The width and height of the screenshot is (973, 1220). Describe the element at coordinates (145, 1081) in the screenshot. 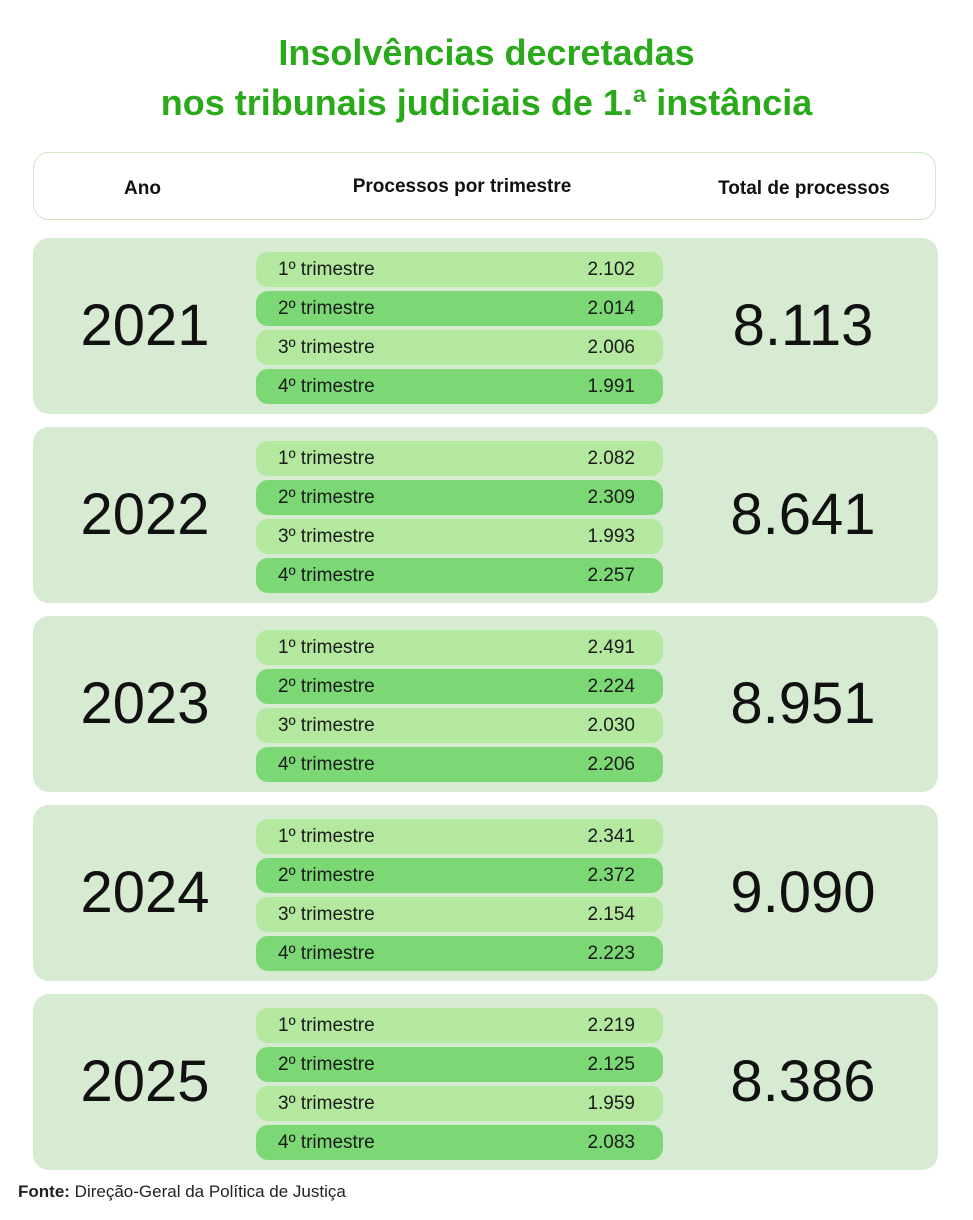

I see `year-label: 2025` at that location.